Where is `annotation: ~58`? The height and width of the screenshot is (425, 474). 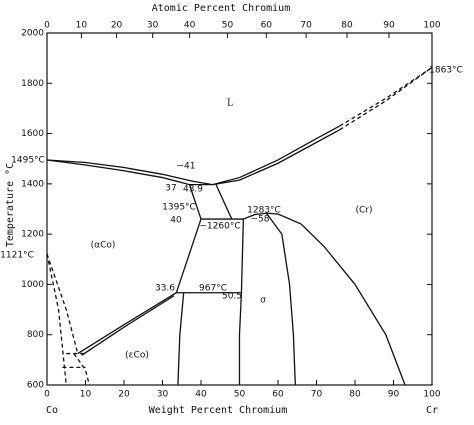 annotation: ~58 is located at coordinates (260, 220).